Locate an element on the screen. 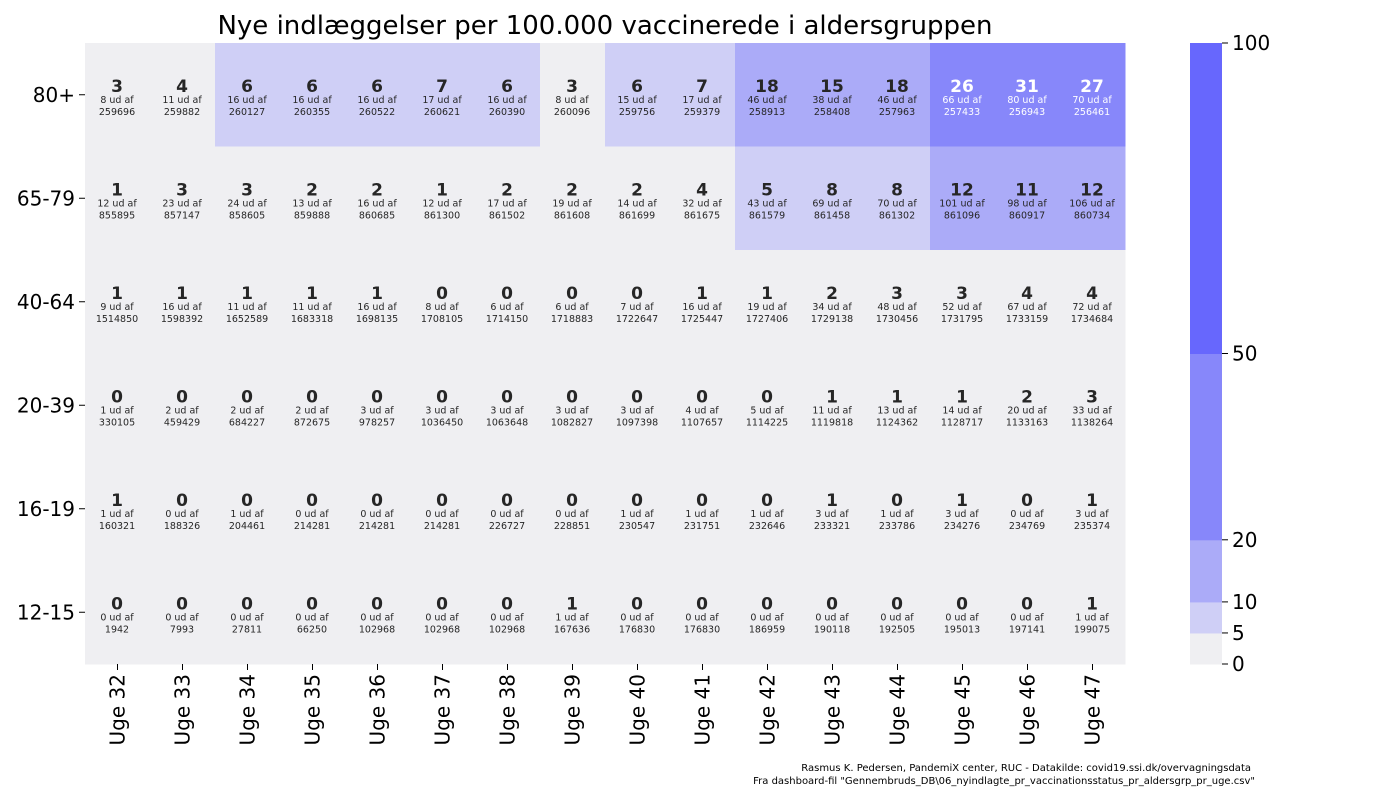 This screenshot has height=800, width=1400. cell-value: 4 is located at coordinates (182, 87).